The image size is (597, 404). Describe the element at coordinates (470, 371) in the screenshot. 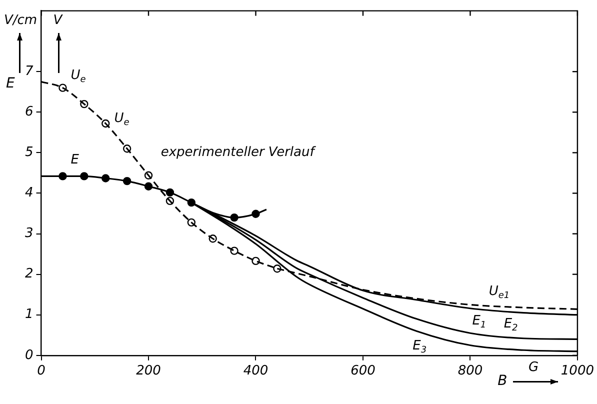

I see `x-tick-label: 800` at that location.